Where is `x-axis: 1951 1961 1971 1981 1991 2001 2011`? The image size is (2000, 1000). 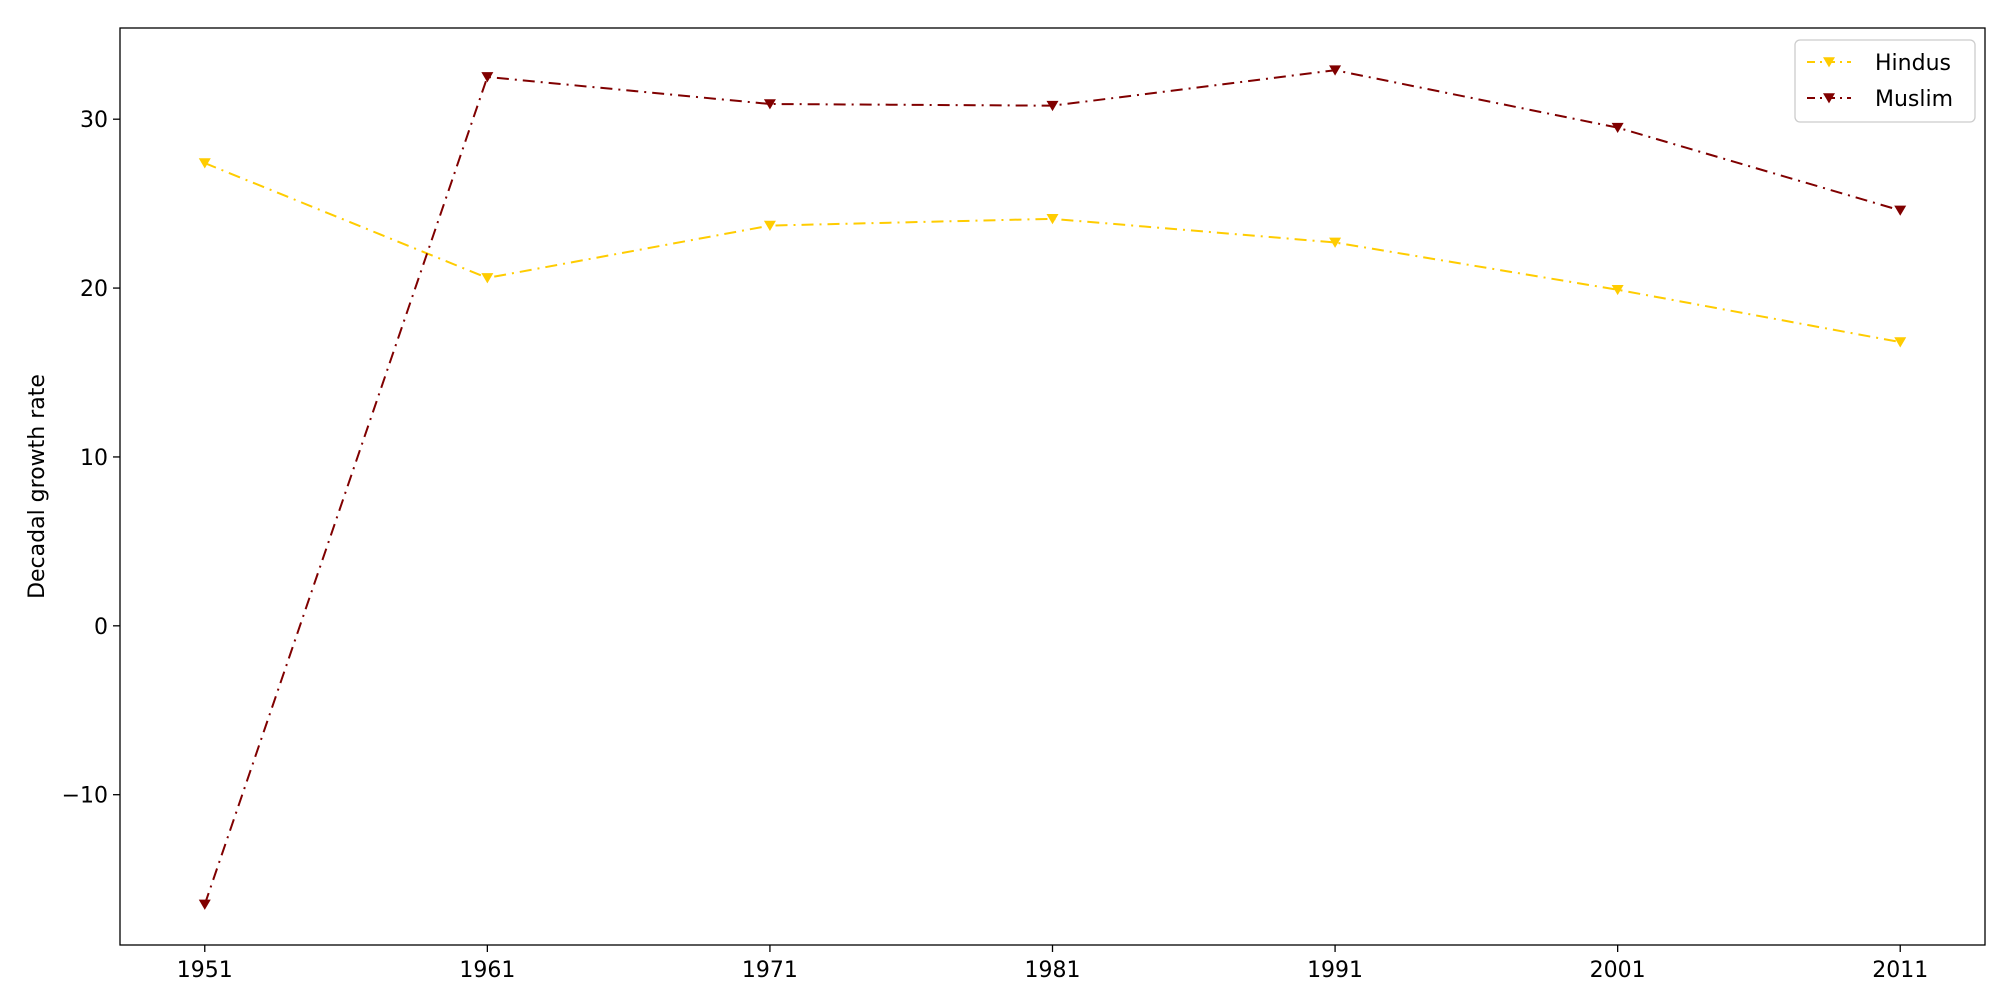 x-axis: 1951 1961 1971 1981 1991 2001 2011 is located at coordinates (1052, 964).